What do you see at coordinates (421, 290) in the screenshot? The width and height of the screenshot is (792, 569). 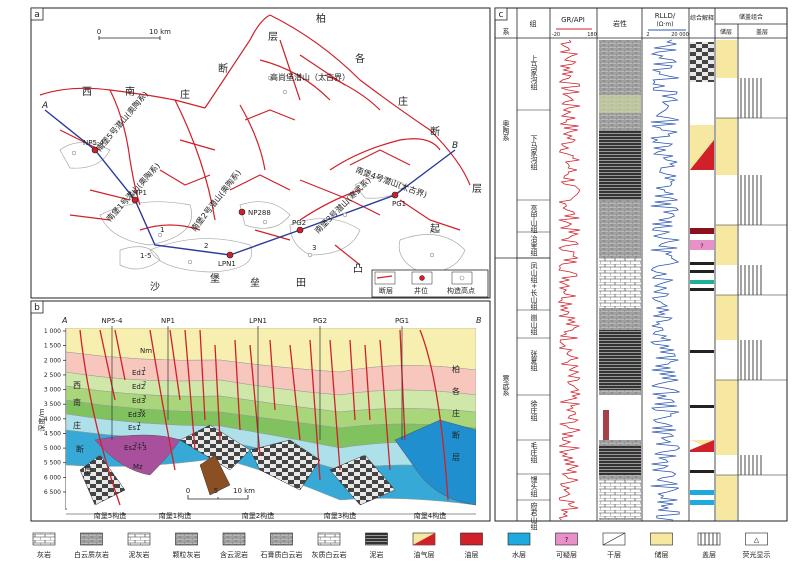 I see `legend-well: 井位` at bounding box center [421, 290].